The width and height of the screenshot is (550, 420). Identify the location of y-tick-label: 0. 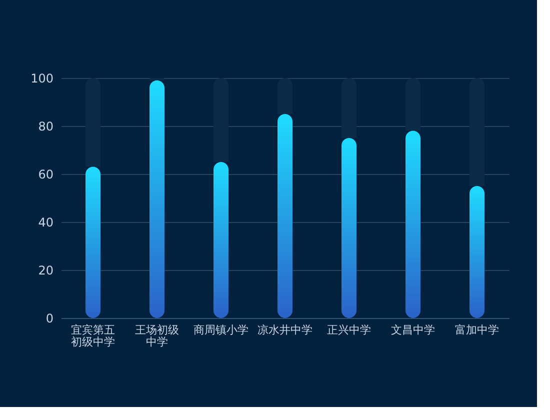
(50, 319).